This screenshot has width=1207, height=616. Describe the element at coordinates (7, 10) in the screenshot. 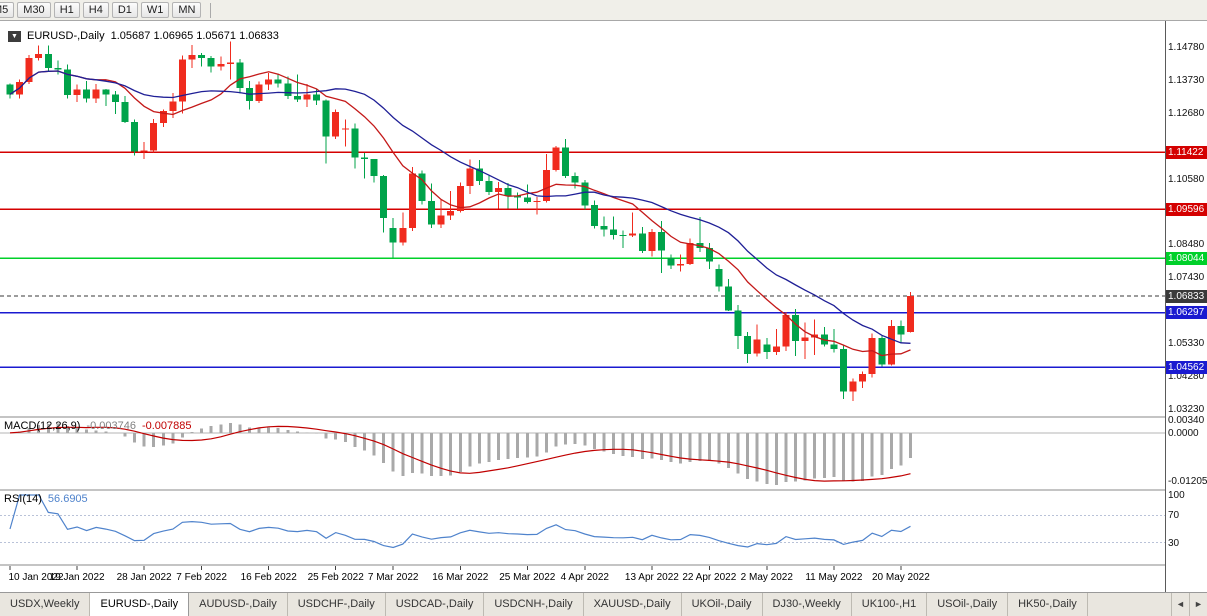

I see `timeframe-button-m5: M5` at that location.